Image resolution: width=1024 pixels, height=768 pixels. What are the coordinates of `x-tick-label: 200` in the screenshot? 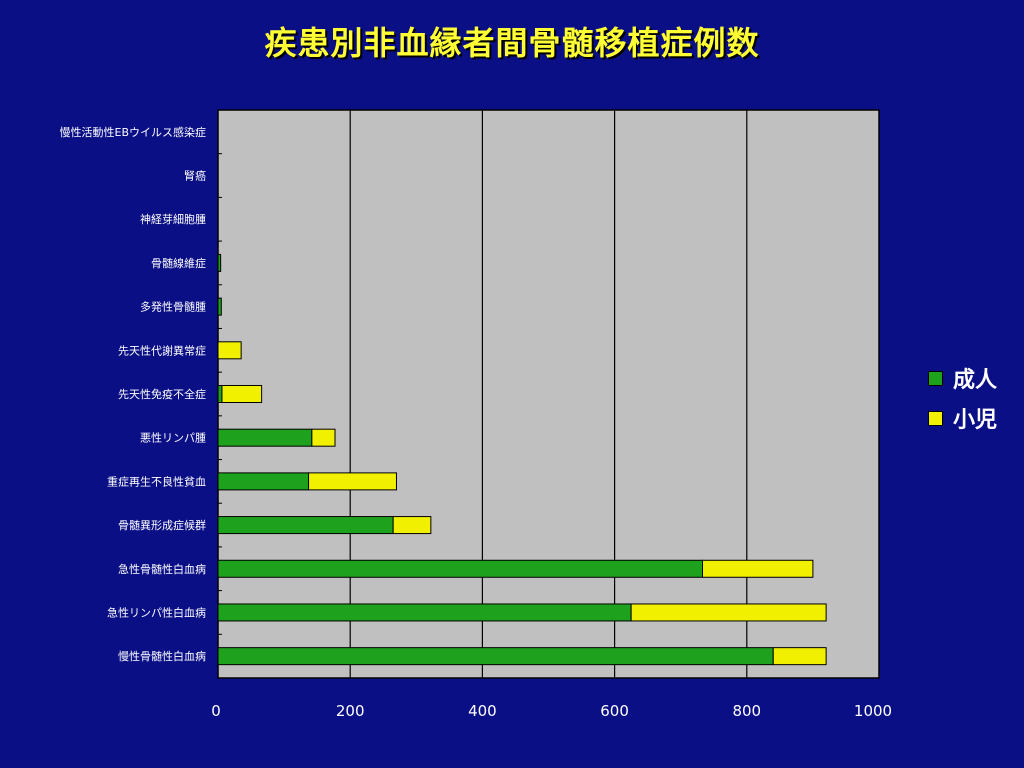 It's located at (350, 711).